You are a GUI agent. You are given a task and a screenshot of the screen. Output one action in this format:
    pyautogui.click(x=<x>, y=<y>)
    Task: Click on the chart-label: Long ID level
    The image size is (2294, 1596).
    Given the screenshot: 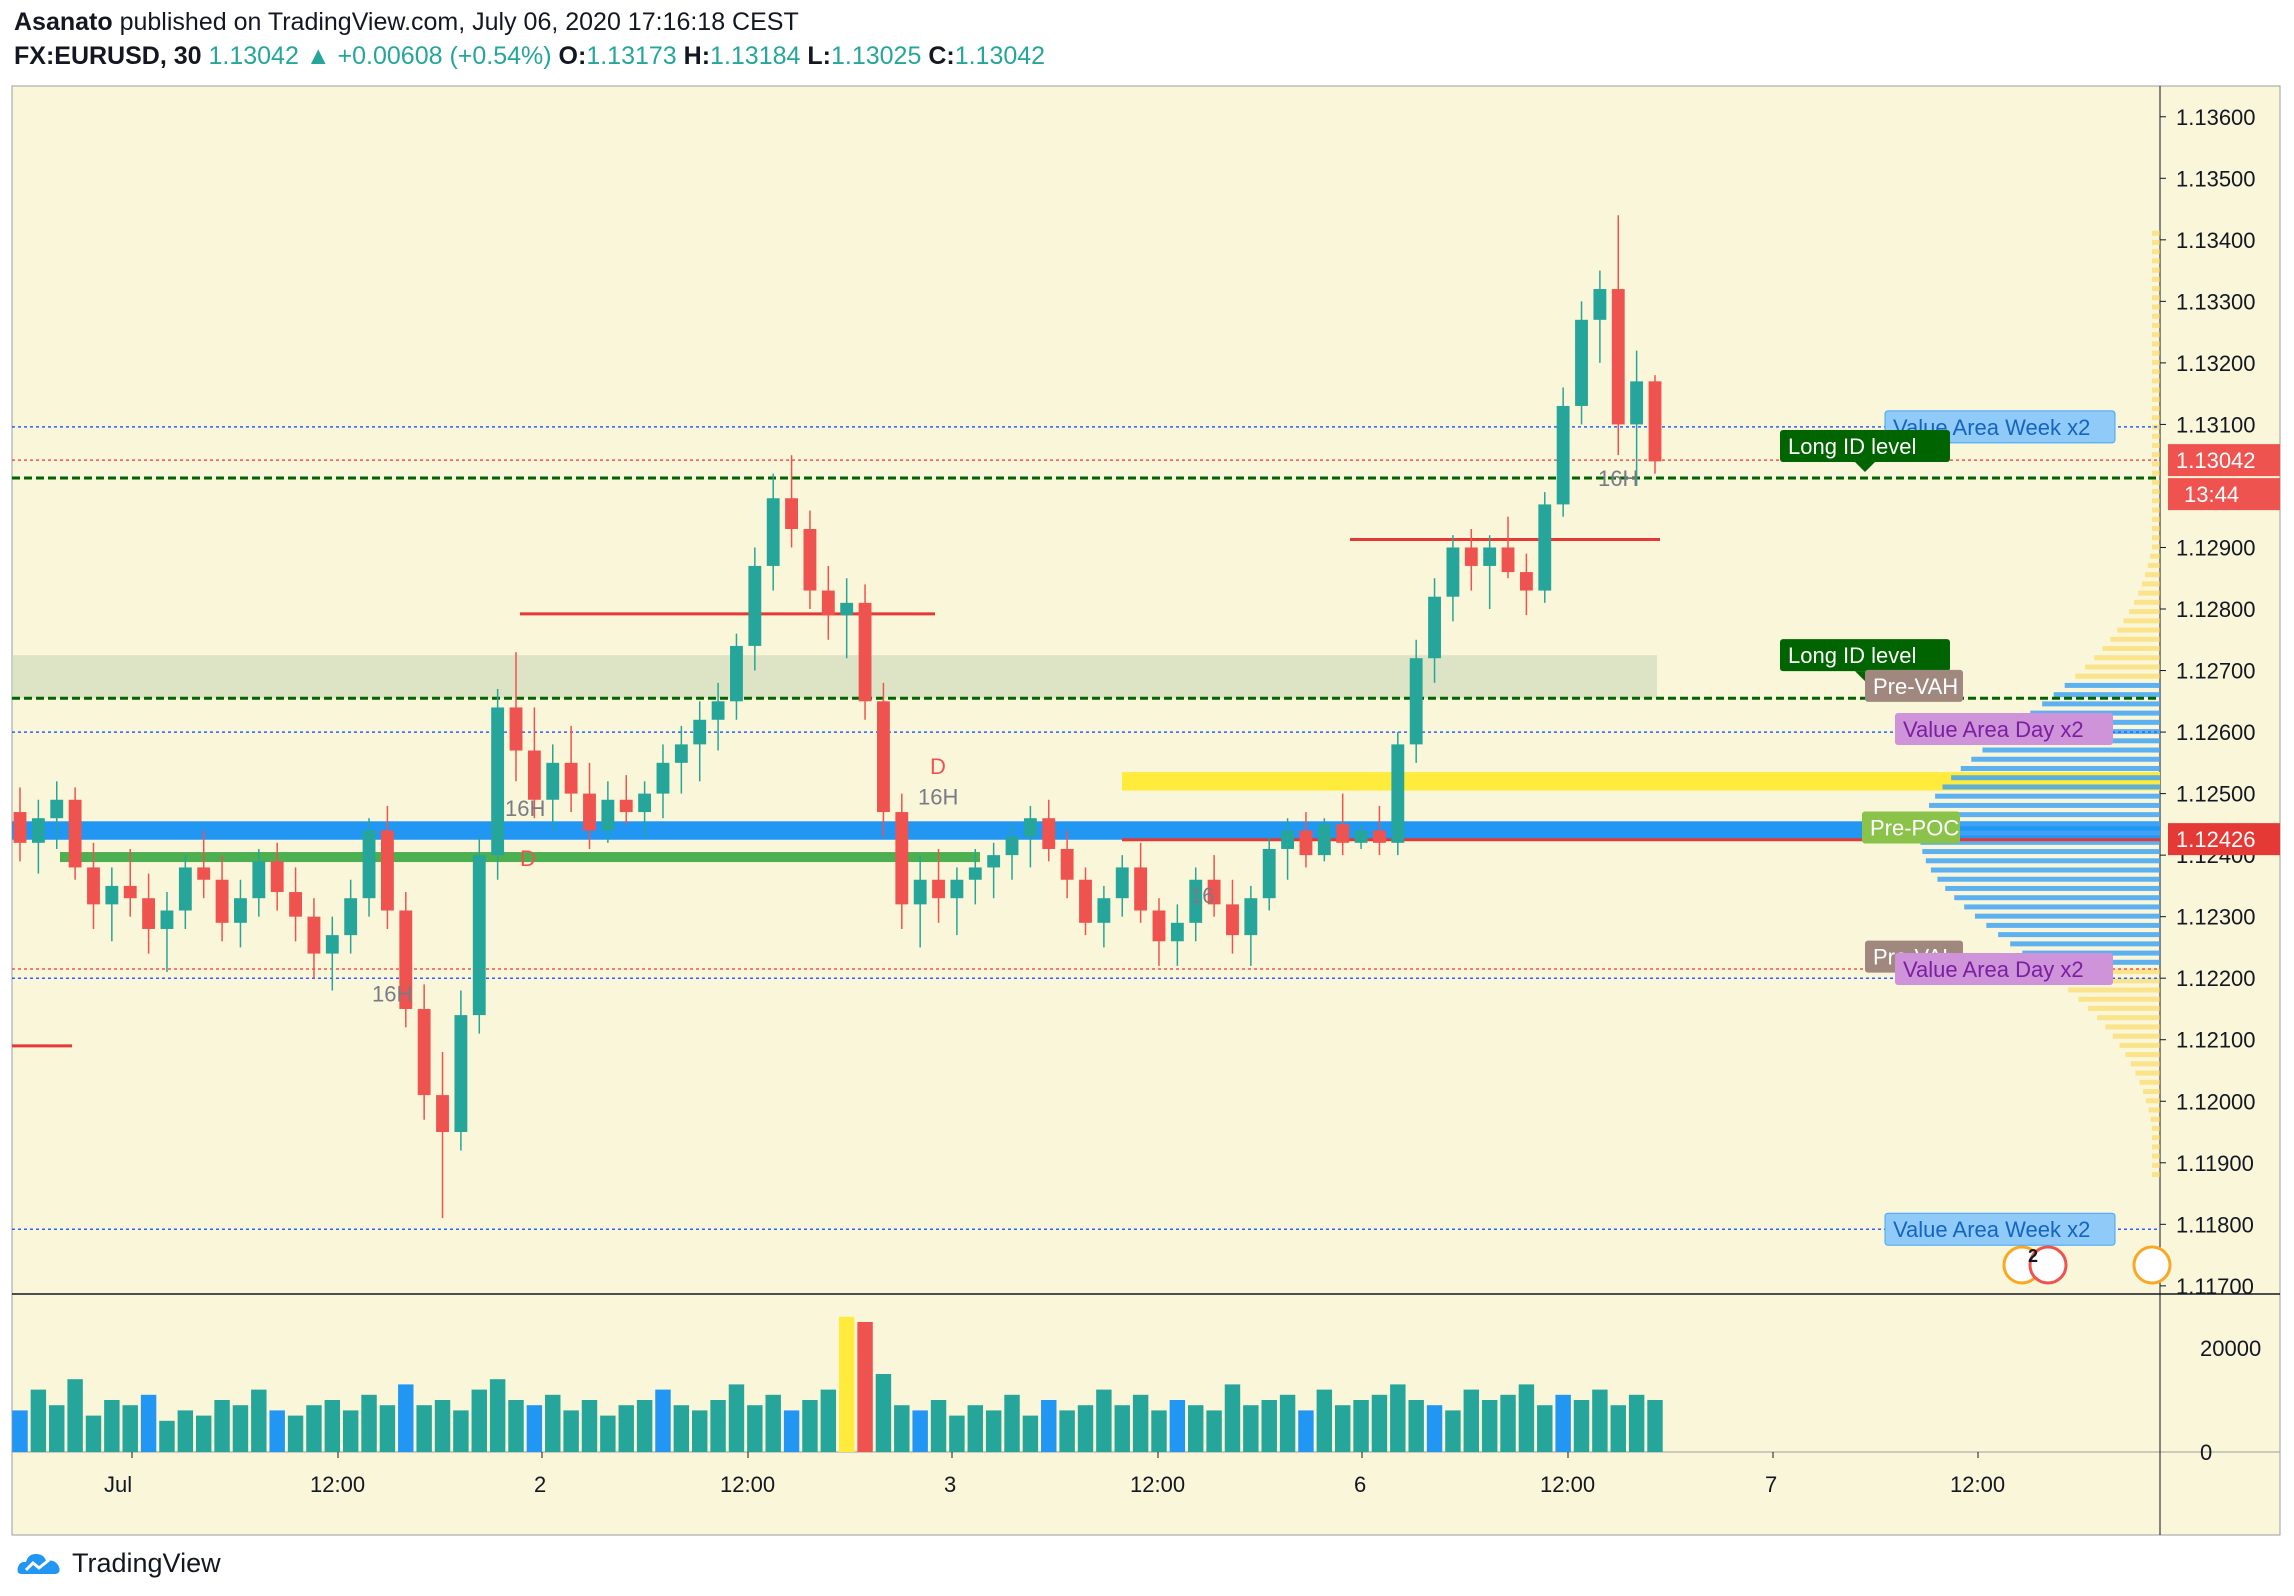 What is the action you would take?
    pyautogui.click(x=1852, y=446)
    